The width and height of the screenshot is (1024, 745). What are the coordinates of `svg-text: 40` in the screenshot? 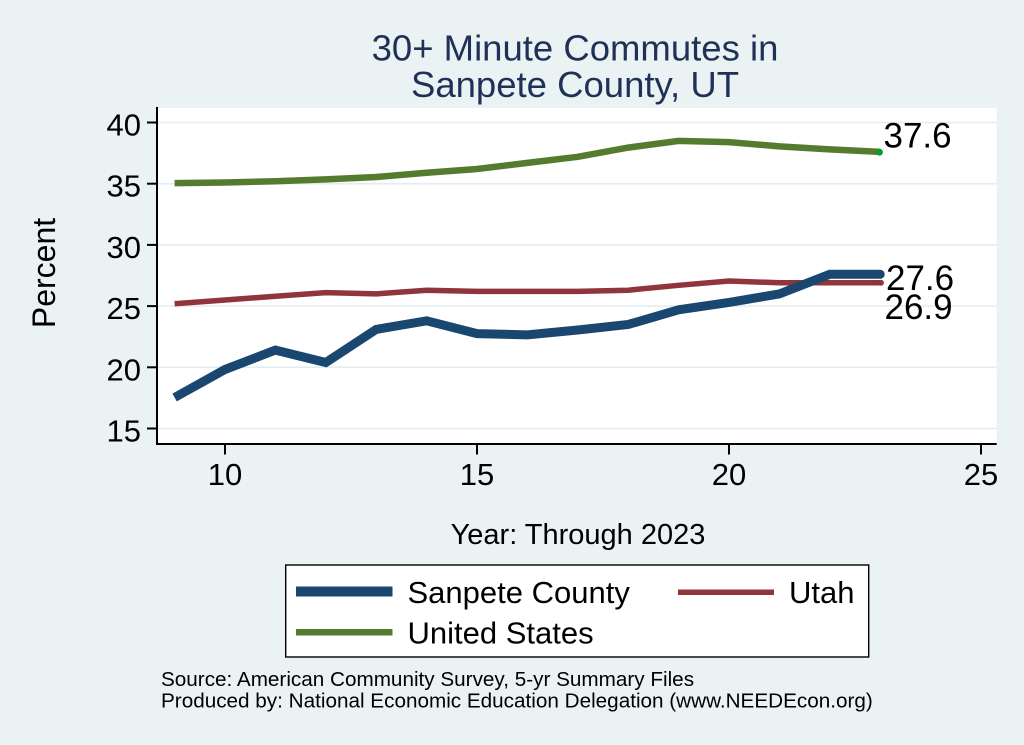 It's located at (124, 125).